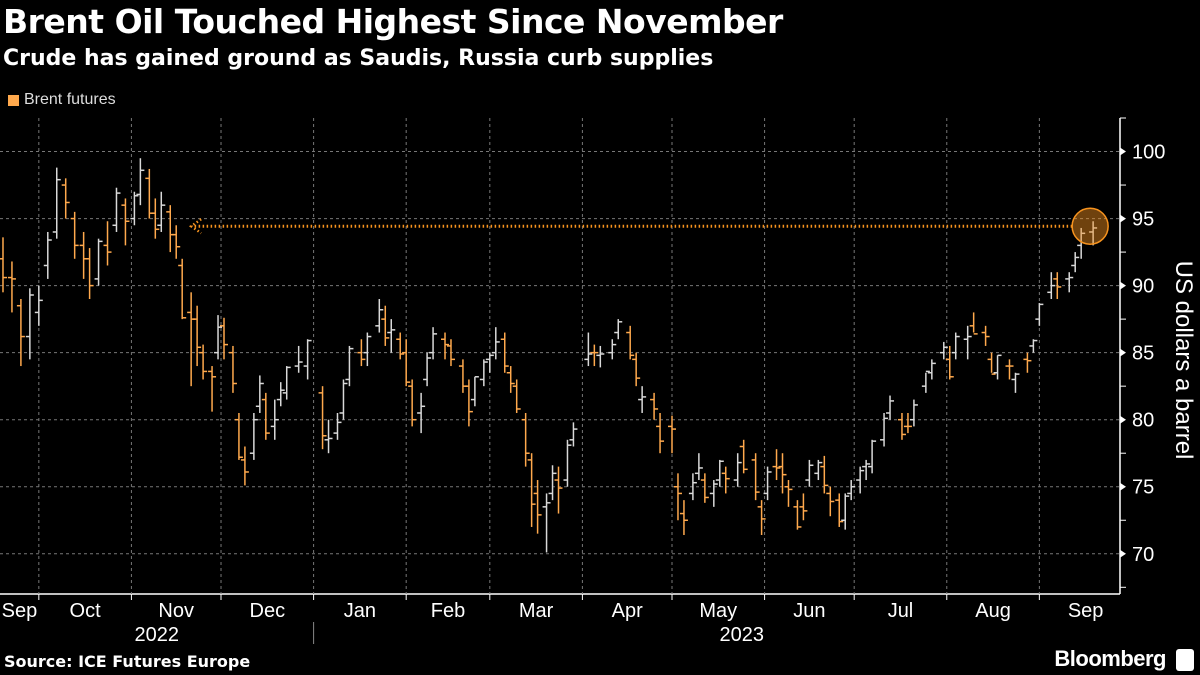  I want to click on x-tick-label: May, so click(718, 611).